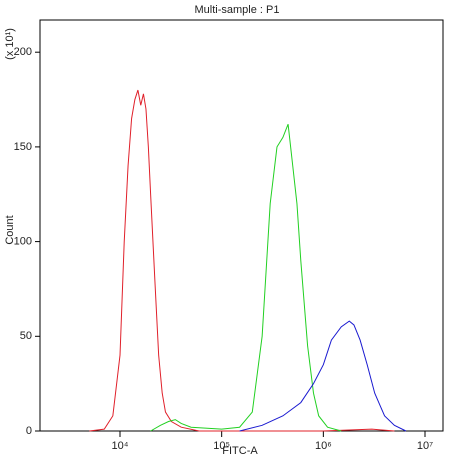 This screenshot has height=459, width=449. What do you see at coordinates (120, 446) in the screenshot?
I see `x-tick-label: 10⁴` at bounding box center [120, 446].